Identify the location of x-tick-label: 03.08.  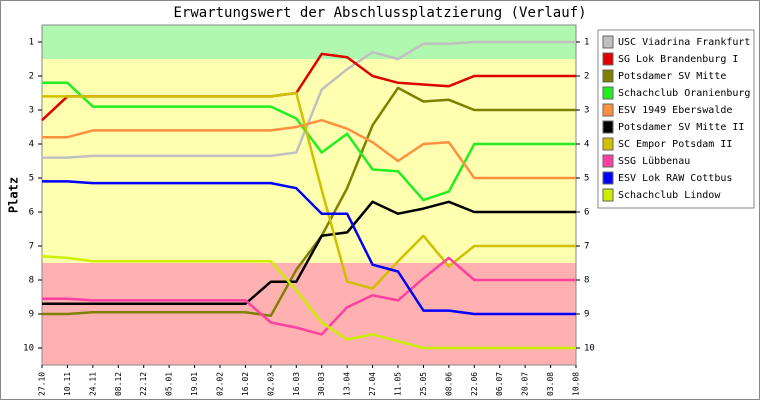
(550, 384).